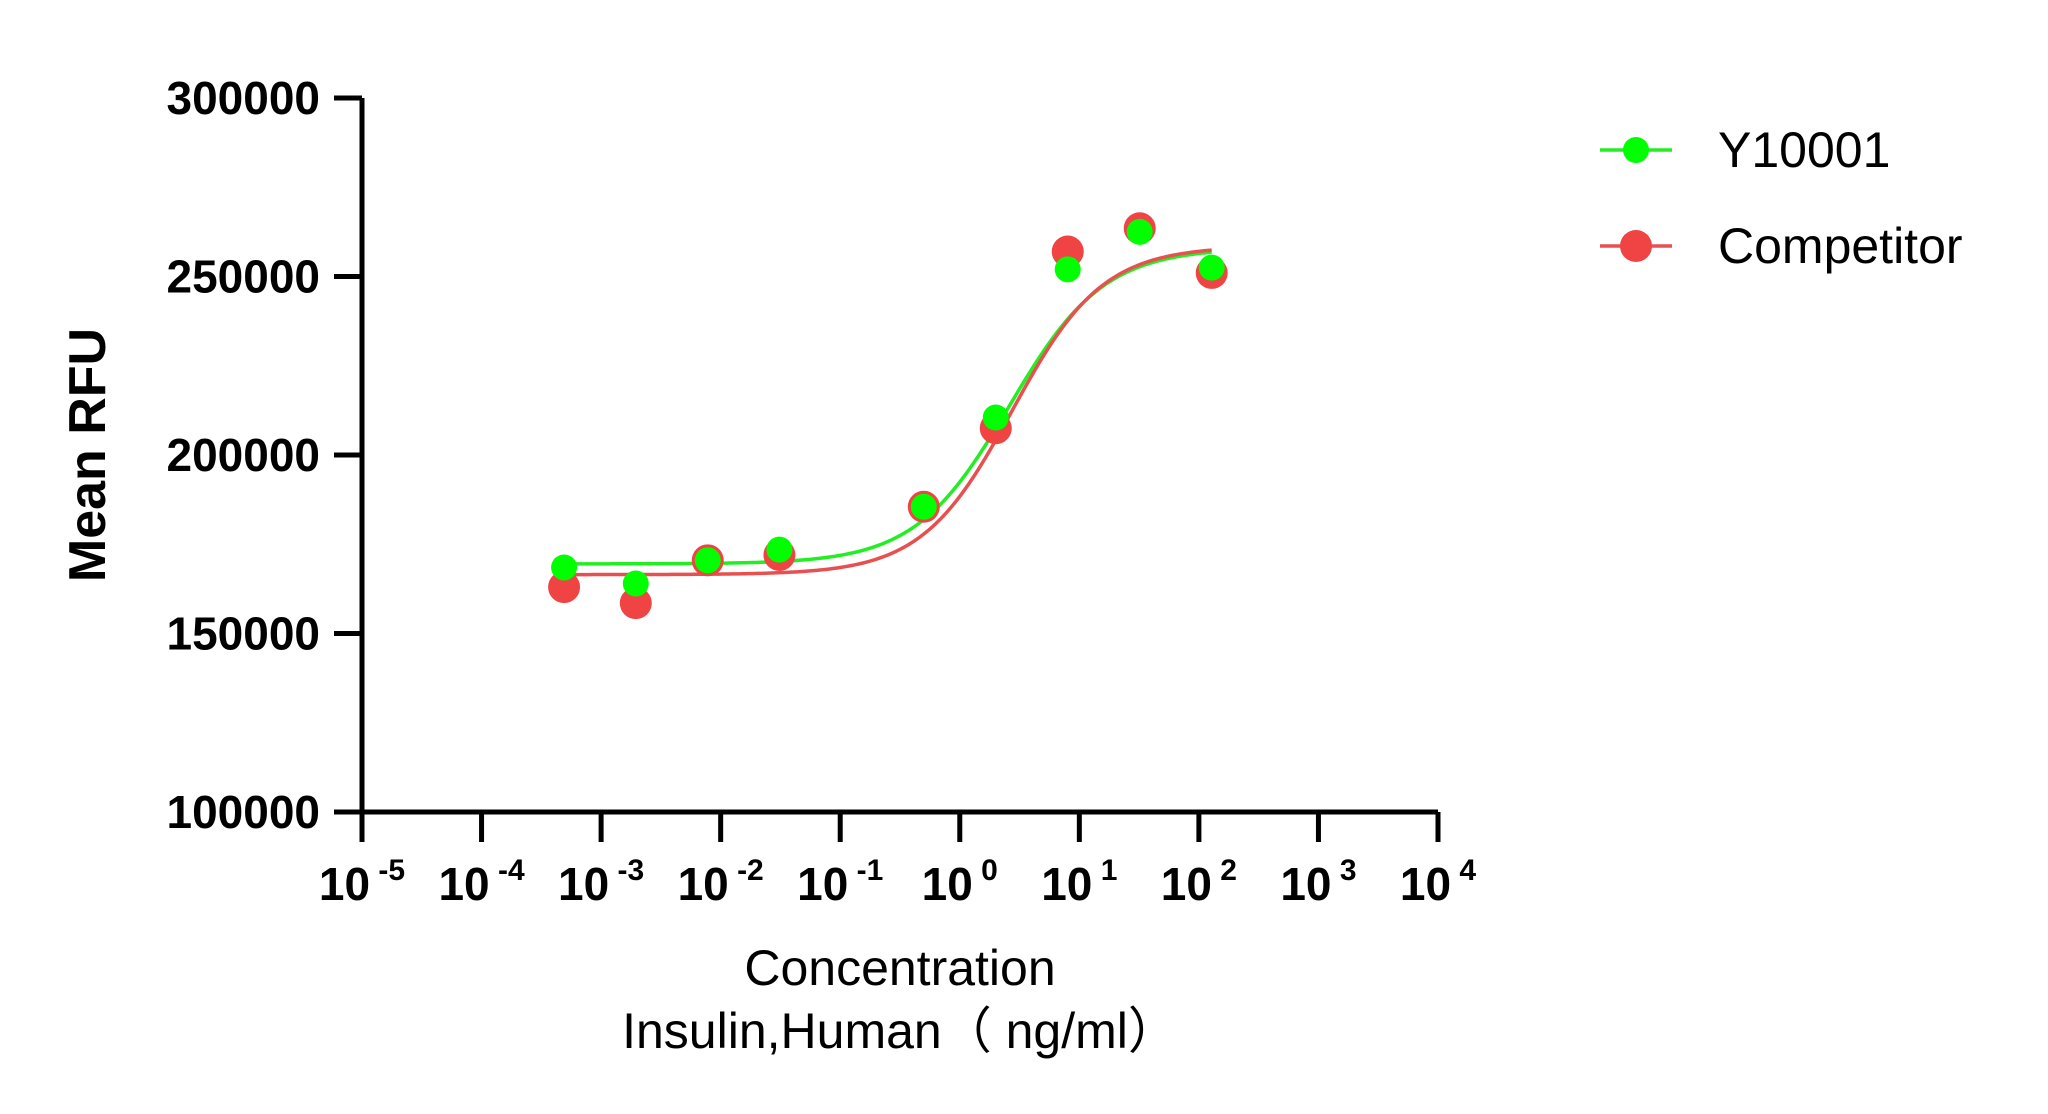 The width and height of the screenshot is (2048, 1114). Describe the element at coordinates (1636, 246) in the screenshot. I see `legend-marker-competitor` at that location.